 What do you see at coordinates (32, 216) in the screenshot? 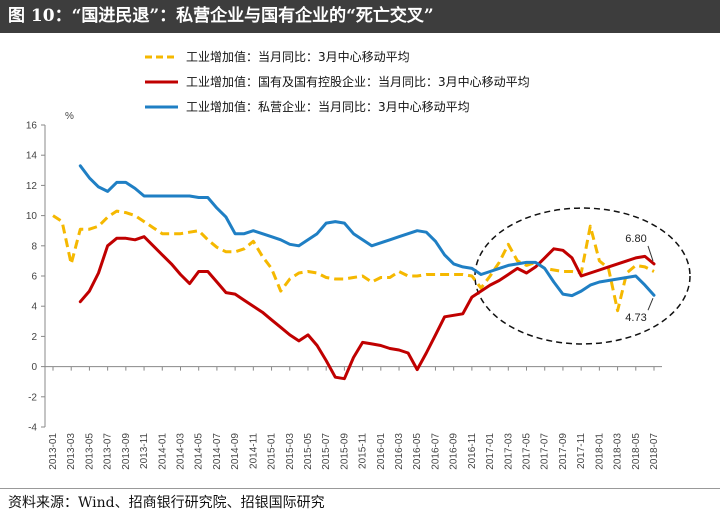
I see `y-tick-label: 10` at bounding box center [32, 216].